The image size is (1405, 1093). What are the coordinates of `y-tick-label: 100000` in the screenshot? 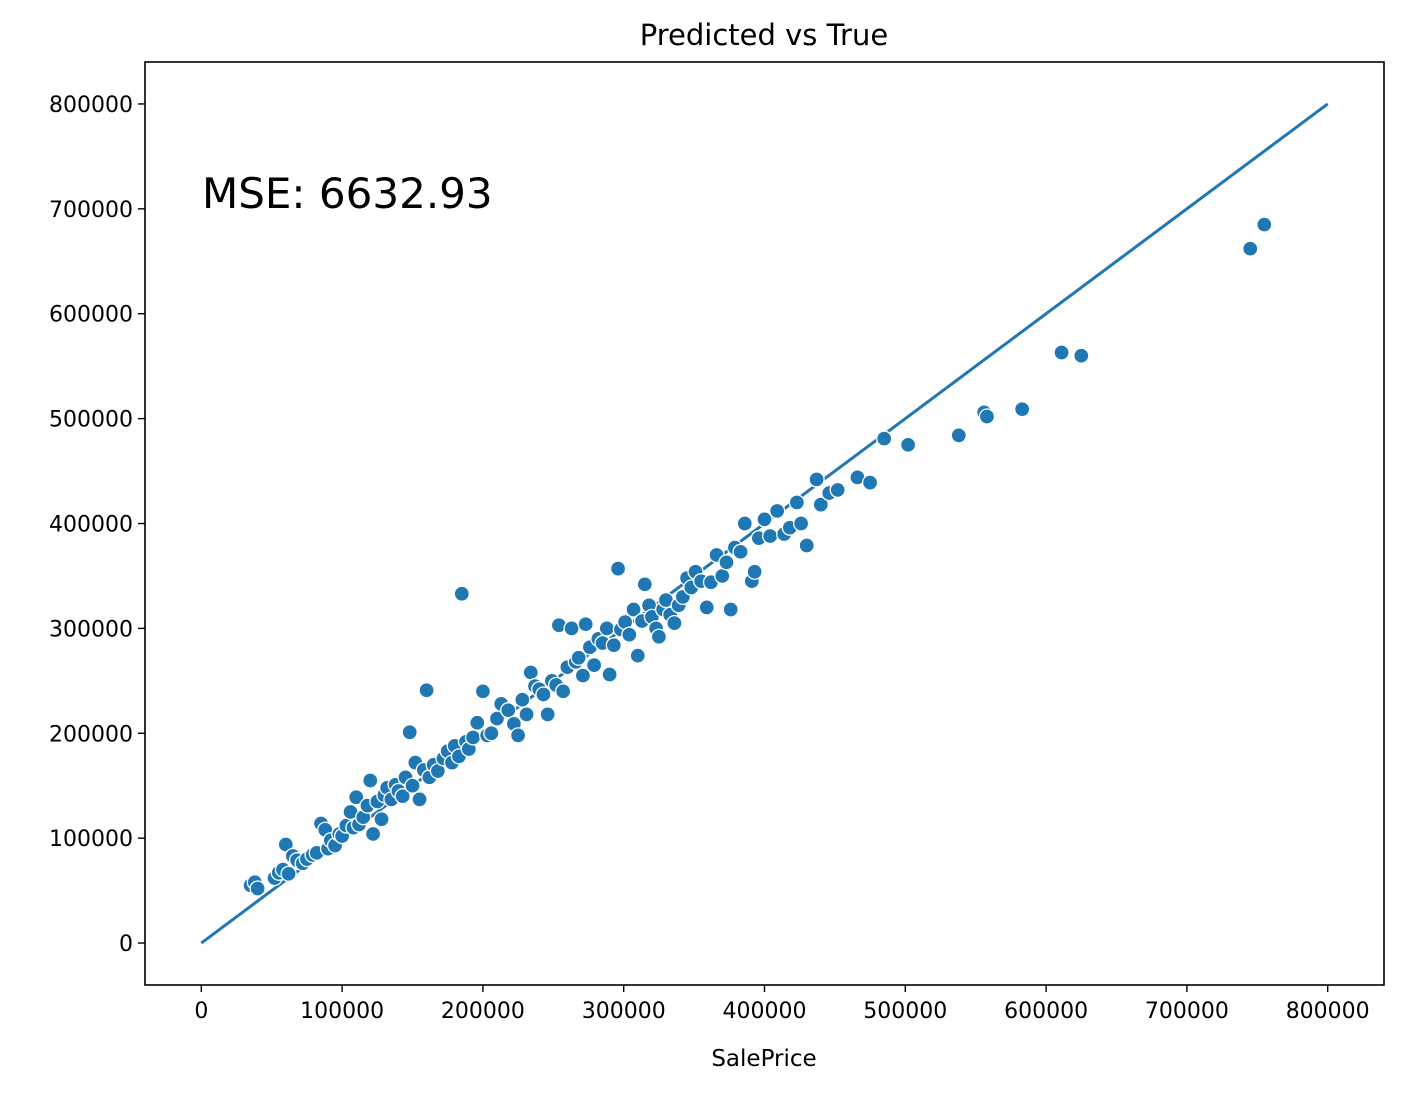 It's located at (91, 839).